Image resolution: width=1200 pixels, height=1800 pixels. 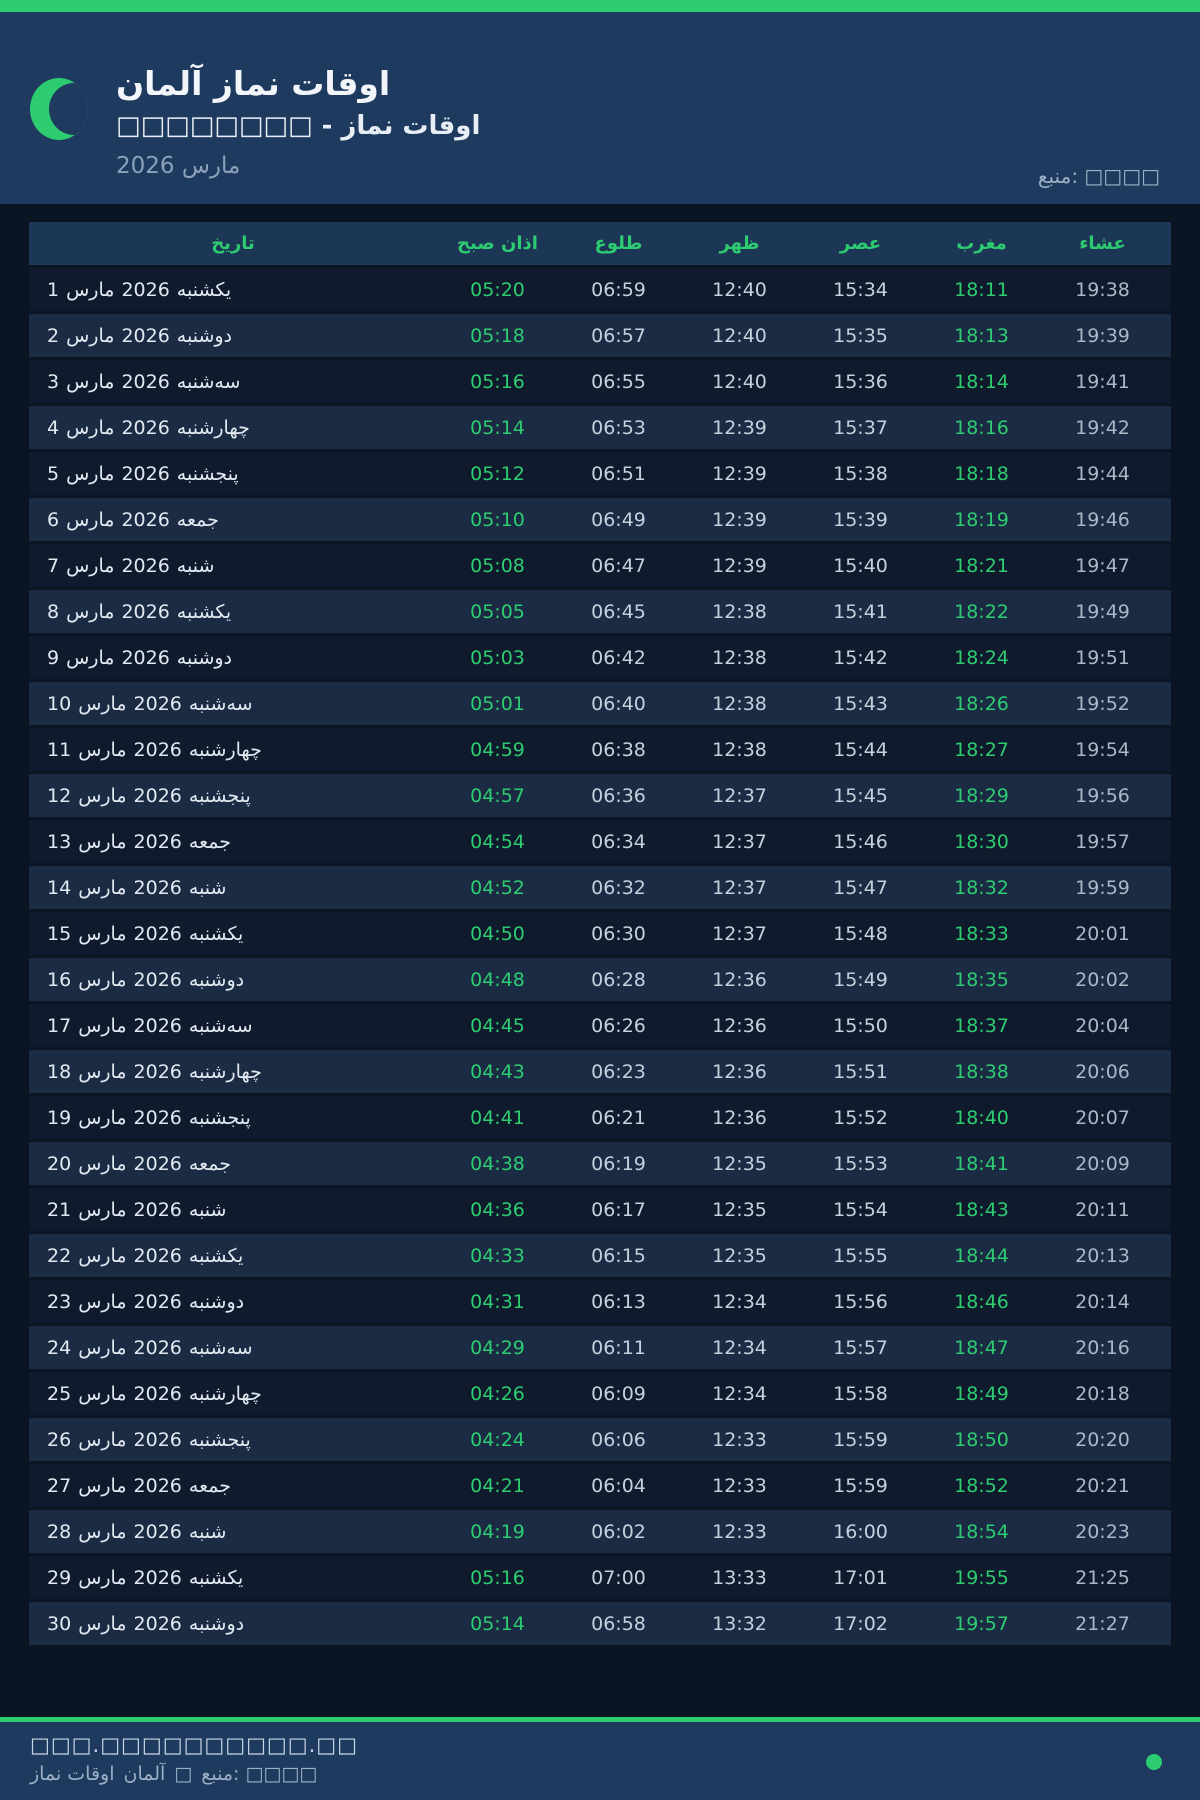 What do you see at coordinates (1102, 1025) in the screenshot?
I see `isha-time: 20:04` at bounding box center [1102, 1025].